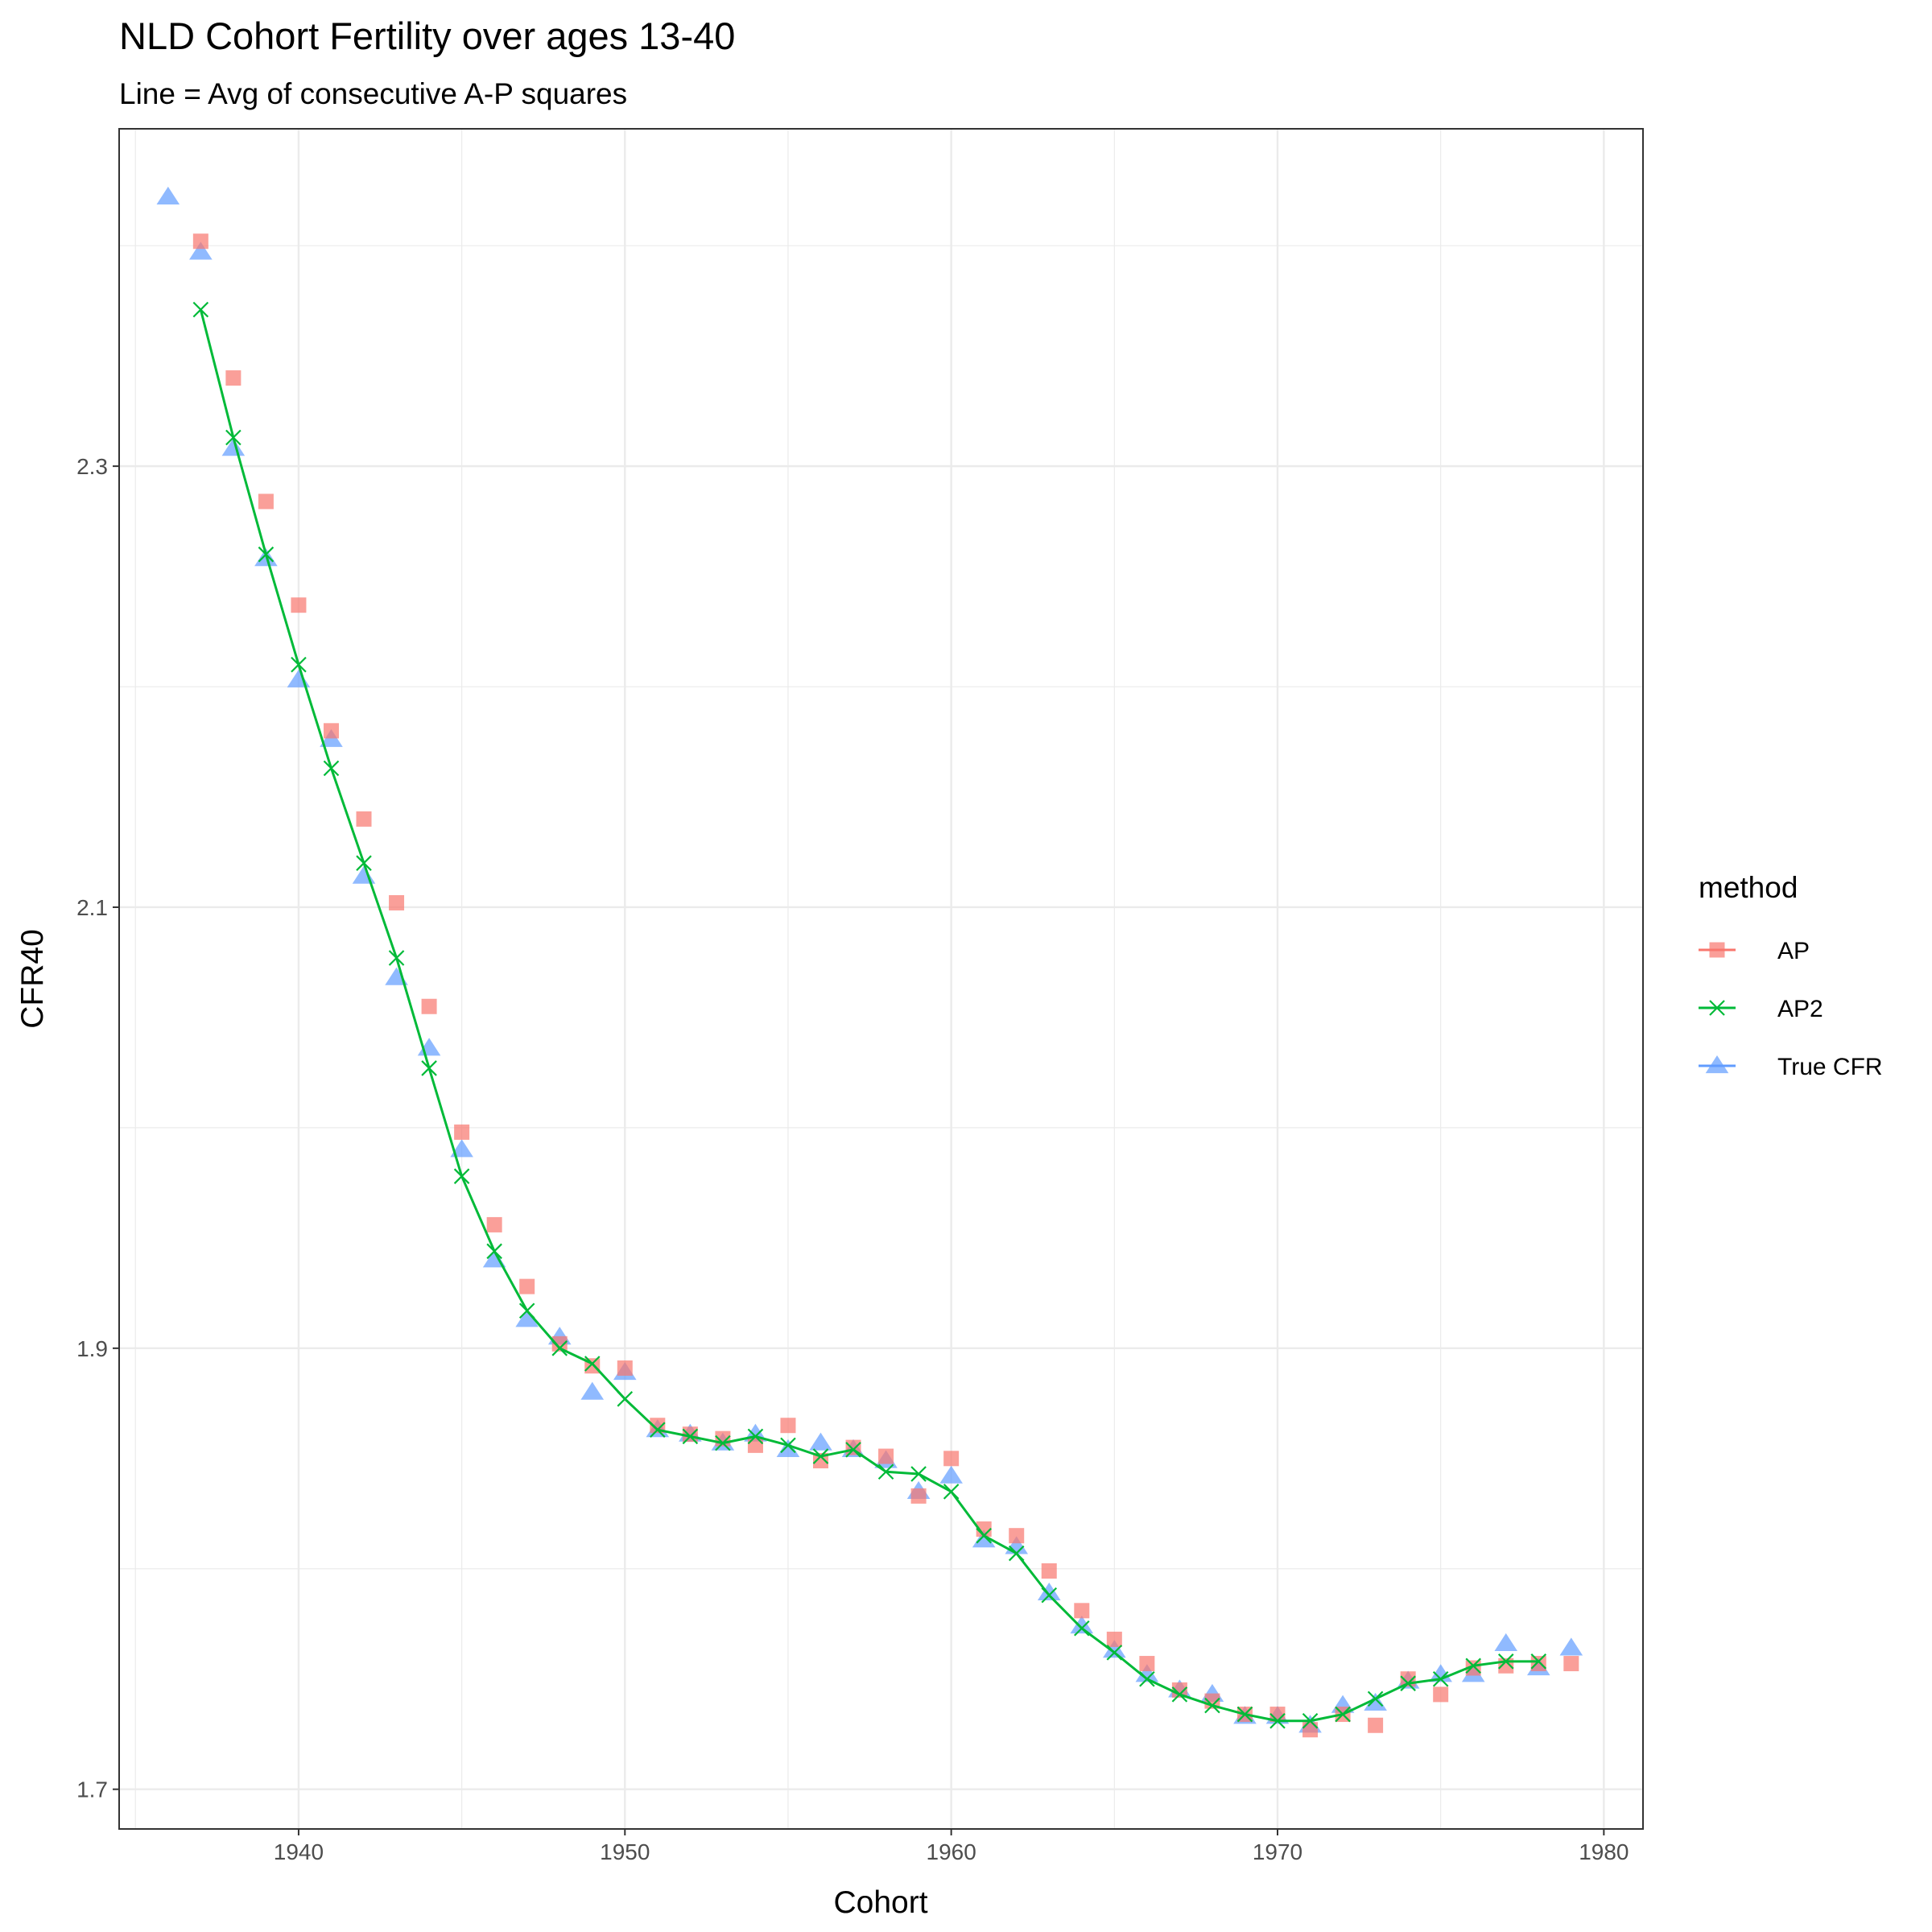  What do you see at coordinates (1277, 1851) in the screenshot?
I see `x-tick-label: 1970` at bounding box center [1277, 1851].